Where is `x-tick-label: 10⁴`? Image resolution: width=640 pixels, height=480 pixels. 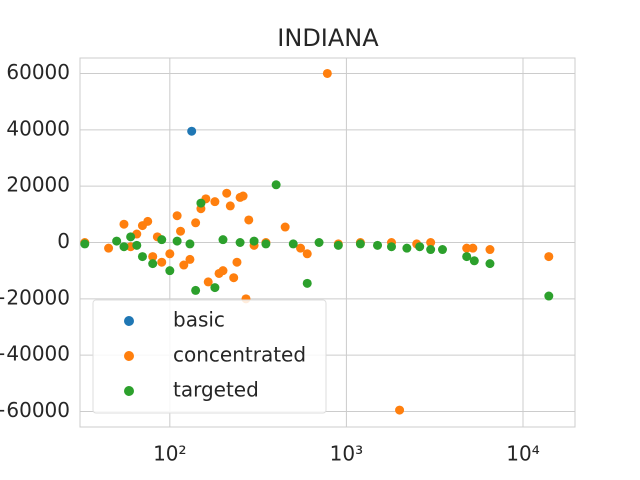
x-tick-label: 10⁴ is located at coordinates (522, 454).